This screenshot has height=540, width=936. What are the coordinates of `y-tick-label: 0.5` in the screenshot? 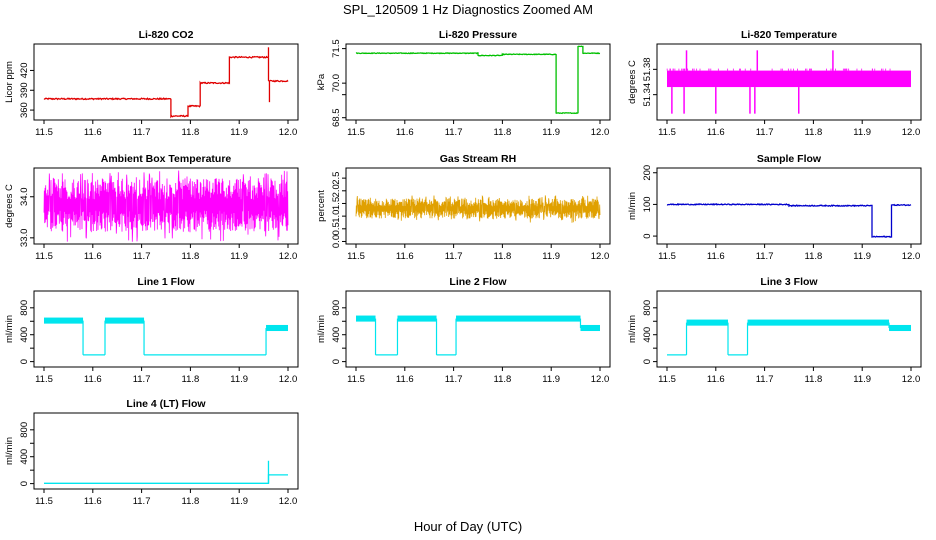 It's located at (336, 228).